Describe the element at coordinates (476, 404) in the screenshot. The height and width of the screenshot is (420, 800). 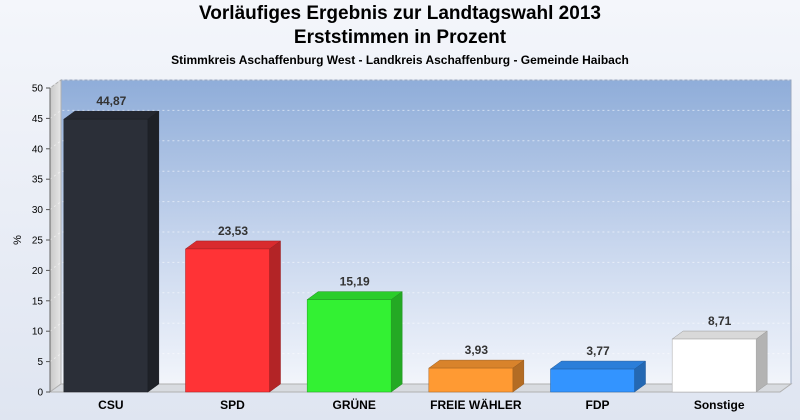
I see `x-tick-label: FREIE WÄHLER` at that location.